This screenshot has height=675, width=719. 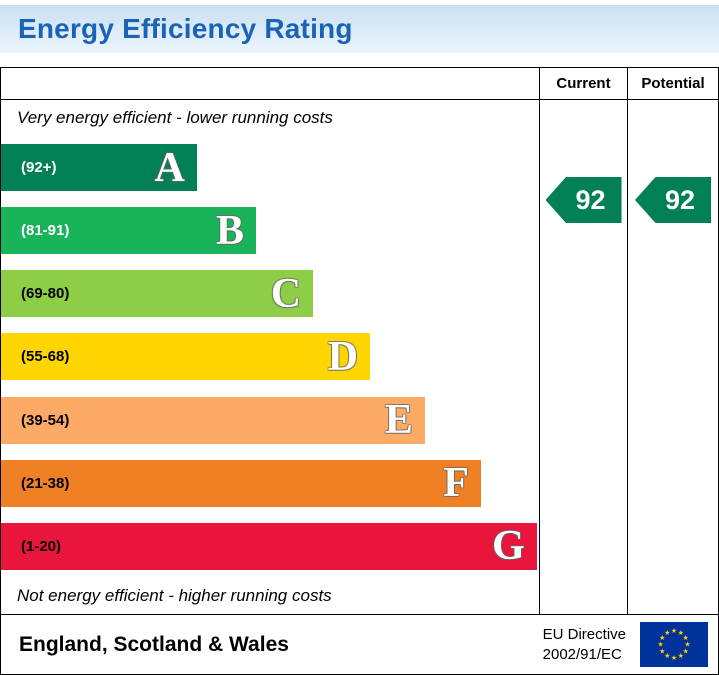 What do you see at coordinates (157, 294) in the screenshot?
I see `band-bar-c: (69-80) C` at bounding box center [157, 294].